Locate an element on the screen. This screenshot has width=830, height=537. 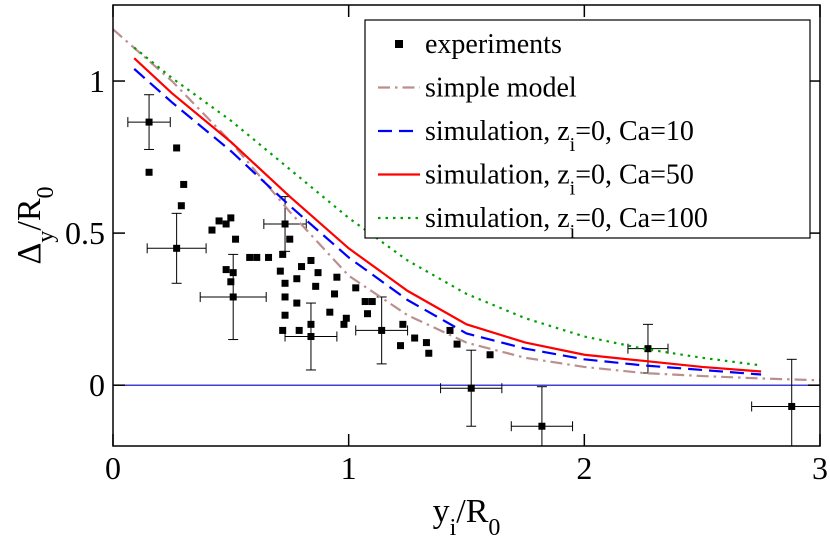
label-part: simple model is located at coordinates (501, 88).